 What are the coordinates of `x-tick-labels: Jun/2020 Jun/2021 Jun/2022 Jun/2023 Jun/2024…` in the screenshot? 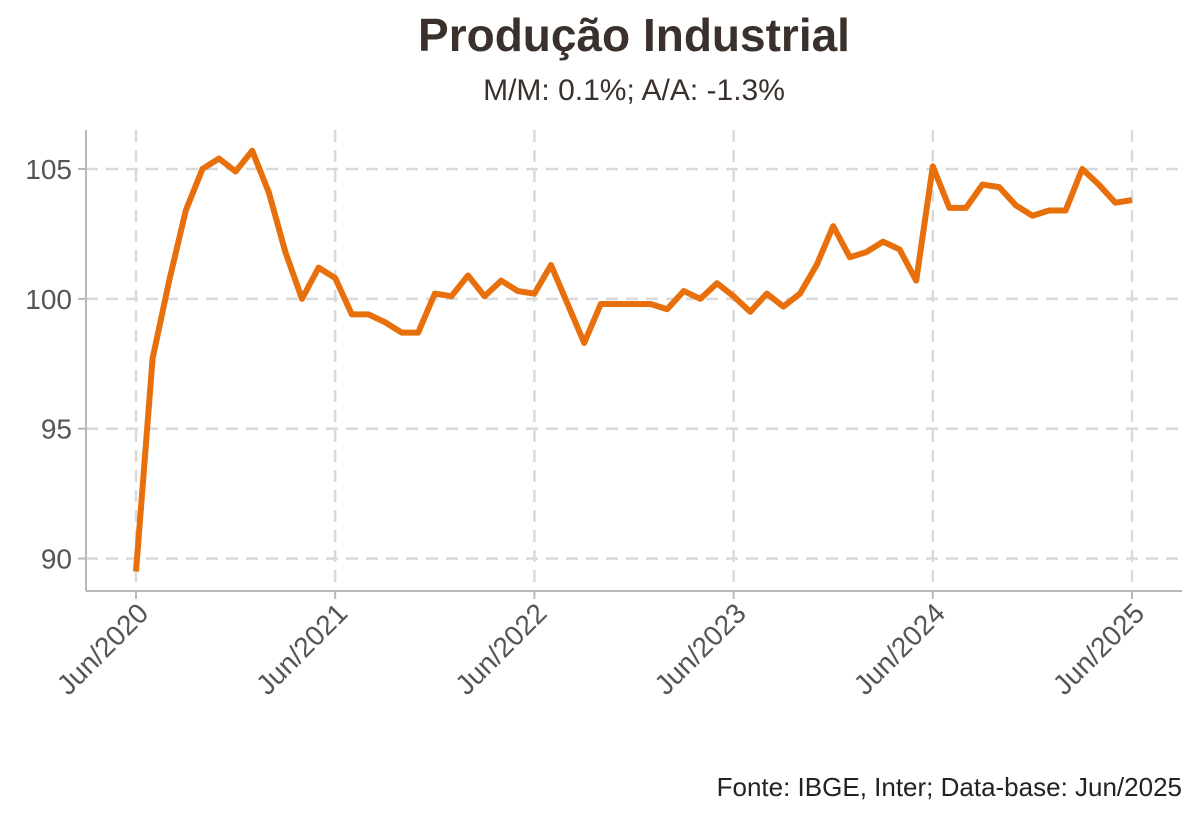 It's located at (600, 648).